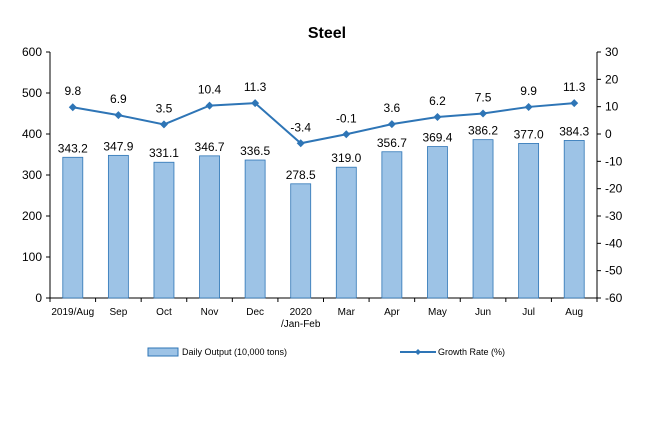 This screenshot has width=654, height=422. I want to click on bar-data-label: 331.1, so click(164, 153).